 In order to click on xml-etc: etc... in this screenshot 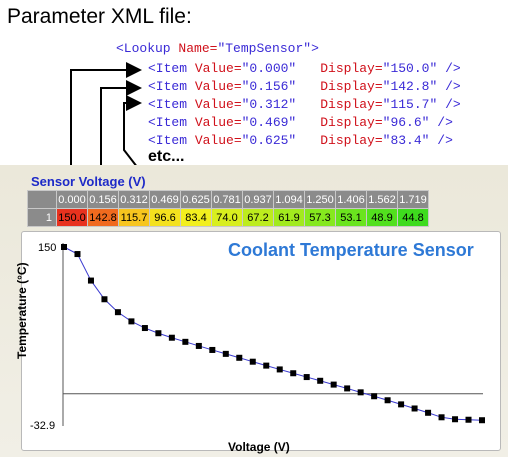, I will do `click(166, 156)`.